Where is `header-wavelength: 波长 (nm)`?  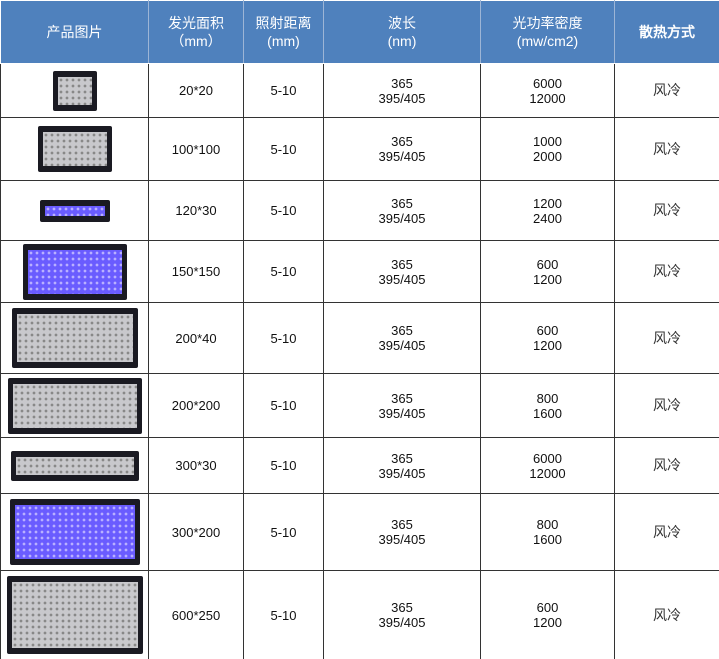 header-wavelength: 波长 (nm) is located at coordinates (402, 32).